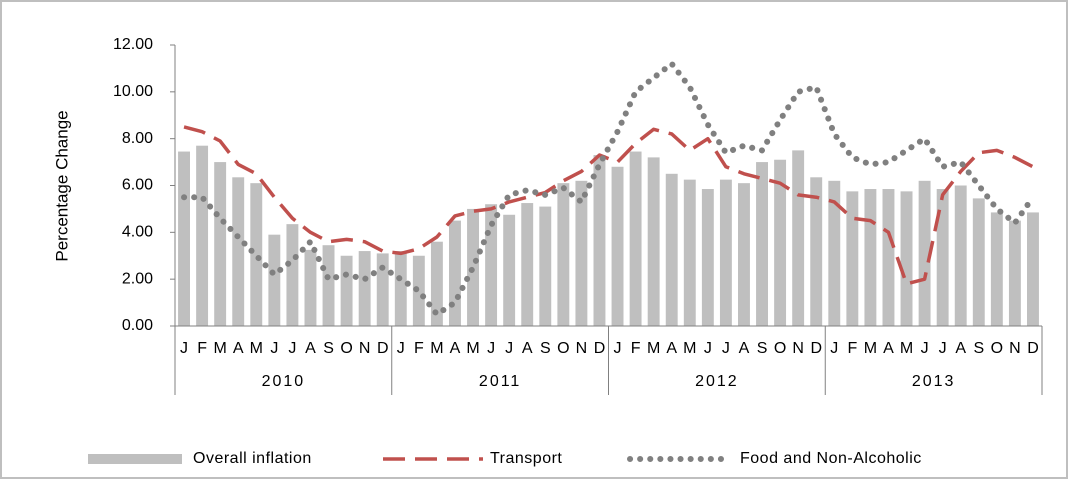 This screenshot has width=1068, height=484. I want to click on group-label: 2013, so click(934, 381).